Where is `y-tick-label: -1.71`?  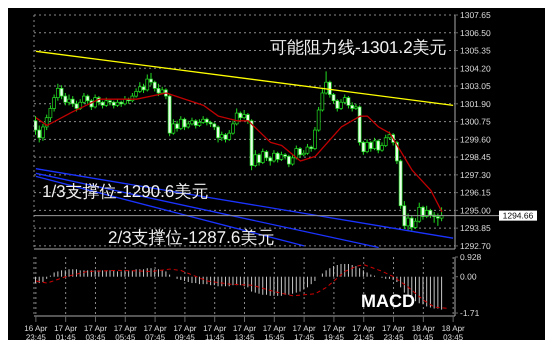
y-tick-label: -1.71 is located at coordinates (470, 313).